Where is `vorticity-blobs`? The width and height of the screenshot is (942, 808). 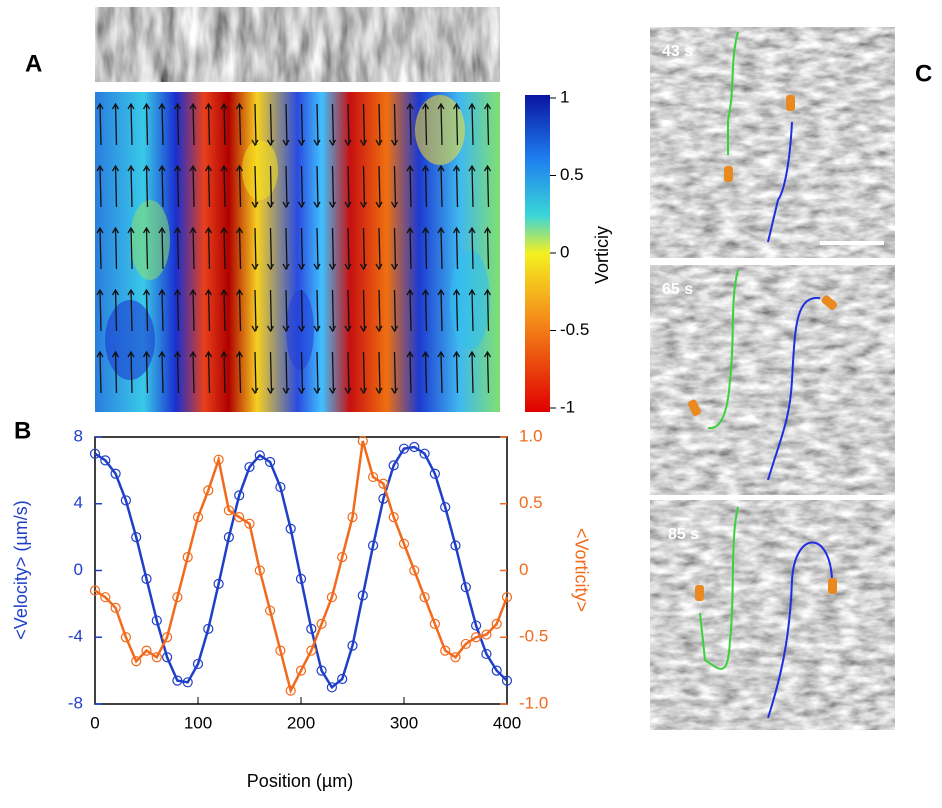
vorticity-blobs is located at coordinates (297, 237).